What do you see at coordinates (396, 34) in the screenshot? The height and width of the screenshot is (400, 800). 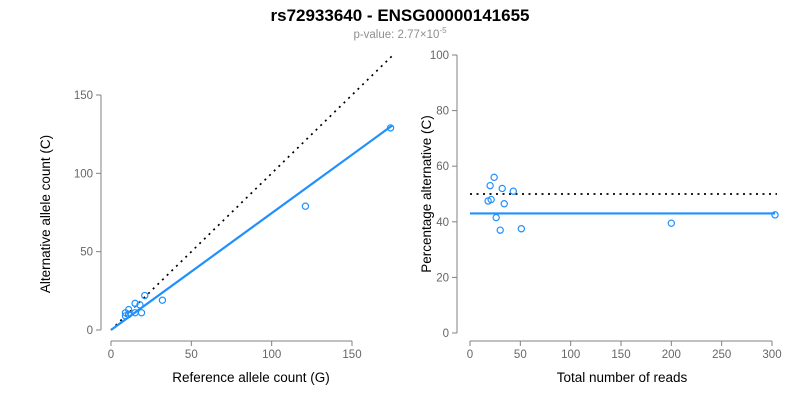 I see `pvalue-text: p-value: 2.77×10` at bounding box center [396, 34].